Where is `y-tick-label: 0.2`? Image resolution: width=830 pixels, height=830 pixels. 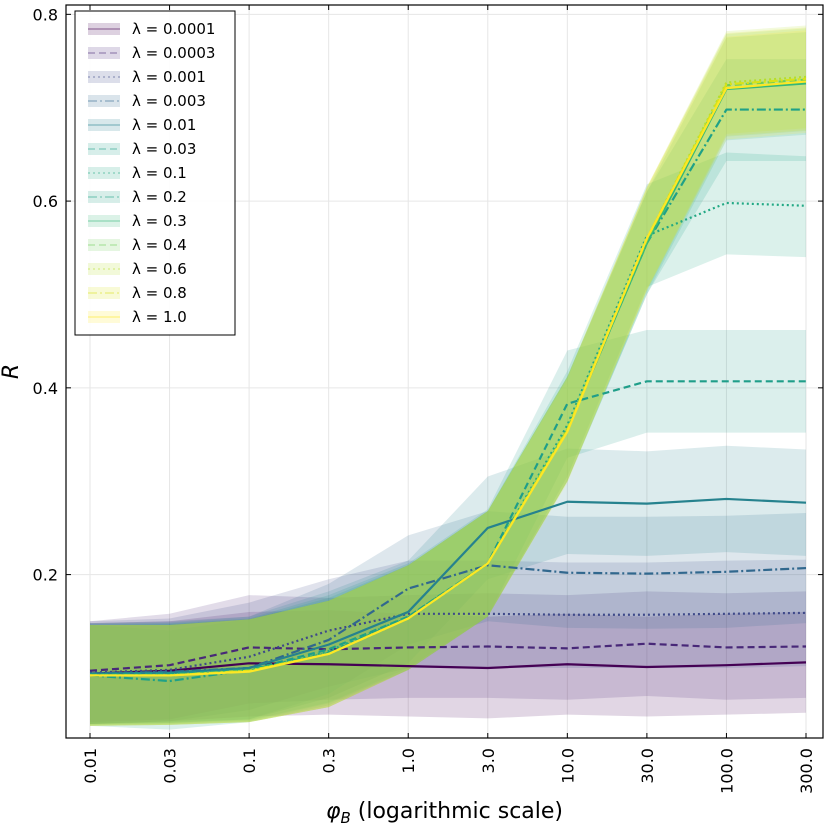 y-tick-label: 0.2 is located at coordinates (45, 575).